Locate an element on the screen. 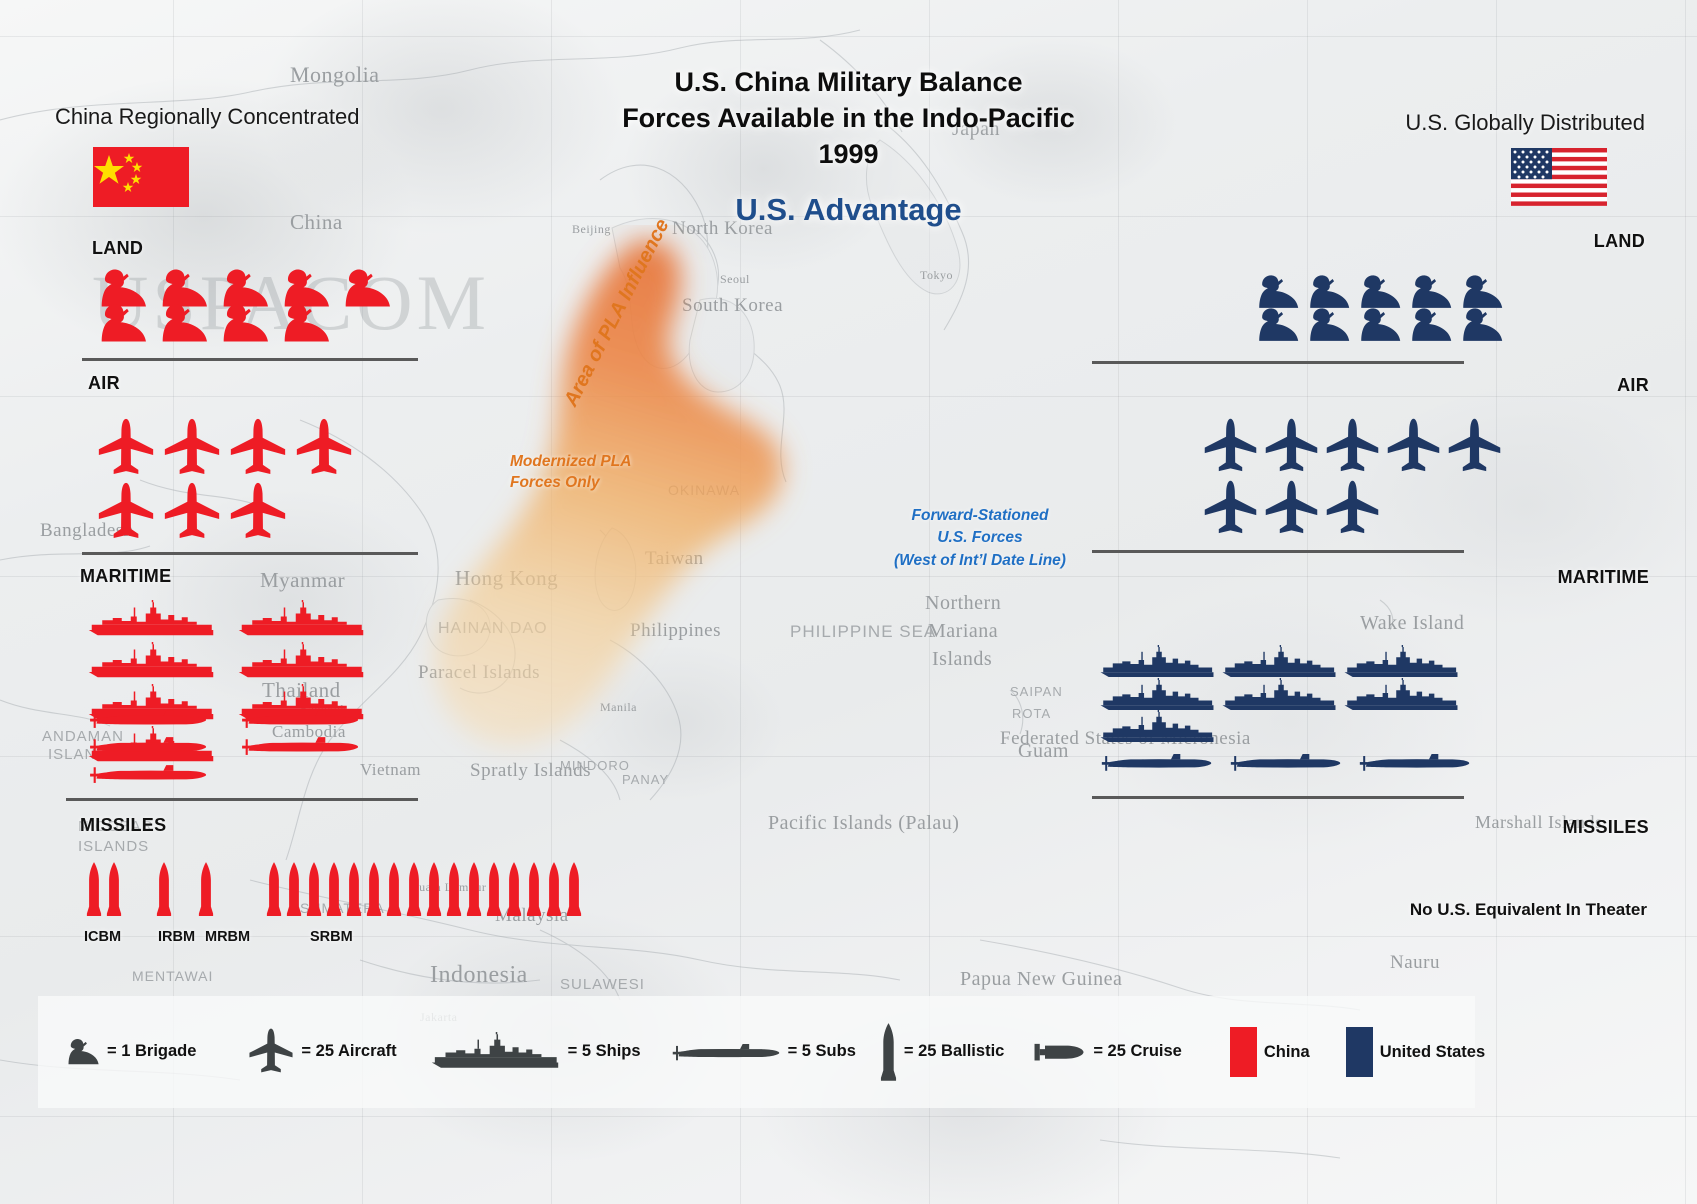  china-ships-column-right is located at coordinates (301, 663).